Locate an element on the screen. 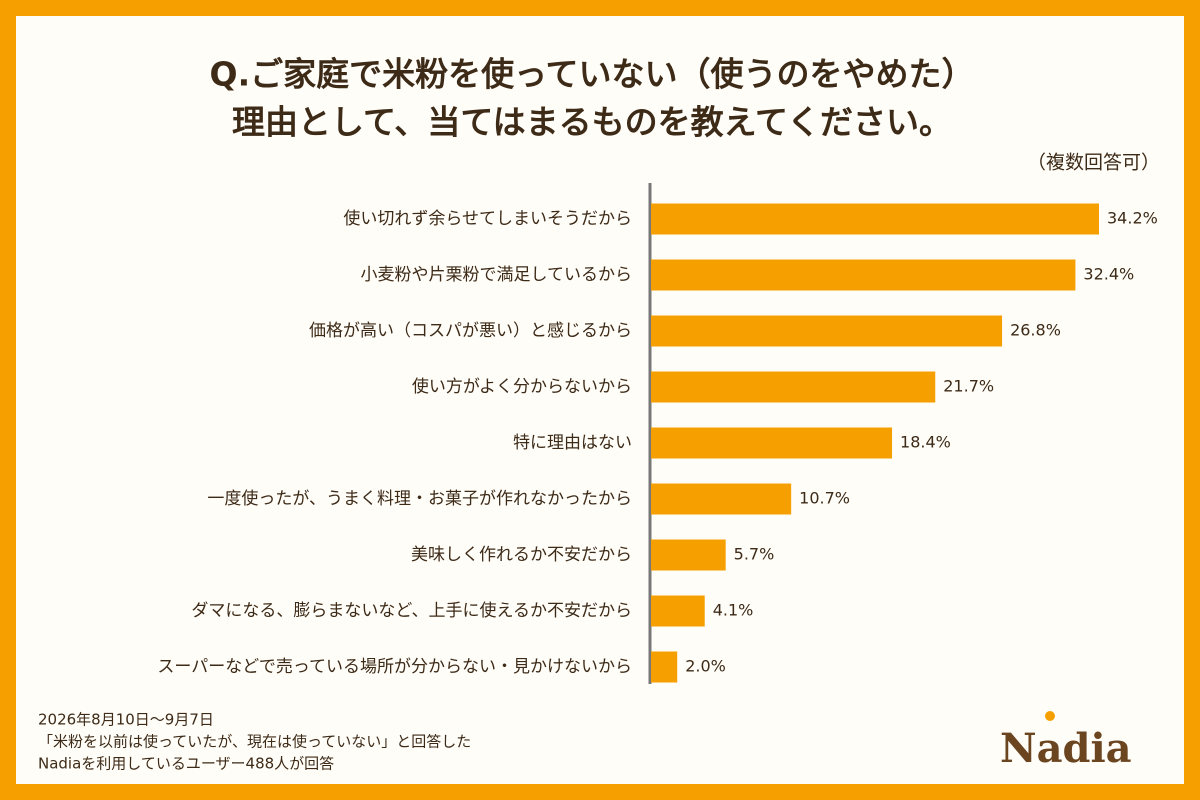 This screenshot has width=1200, height=800. note: 「米粉を以前は使っていたが、現在は使っていない」と回答した is located at coordinates (254, 742).